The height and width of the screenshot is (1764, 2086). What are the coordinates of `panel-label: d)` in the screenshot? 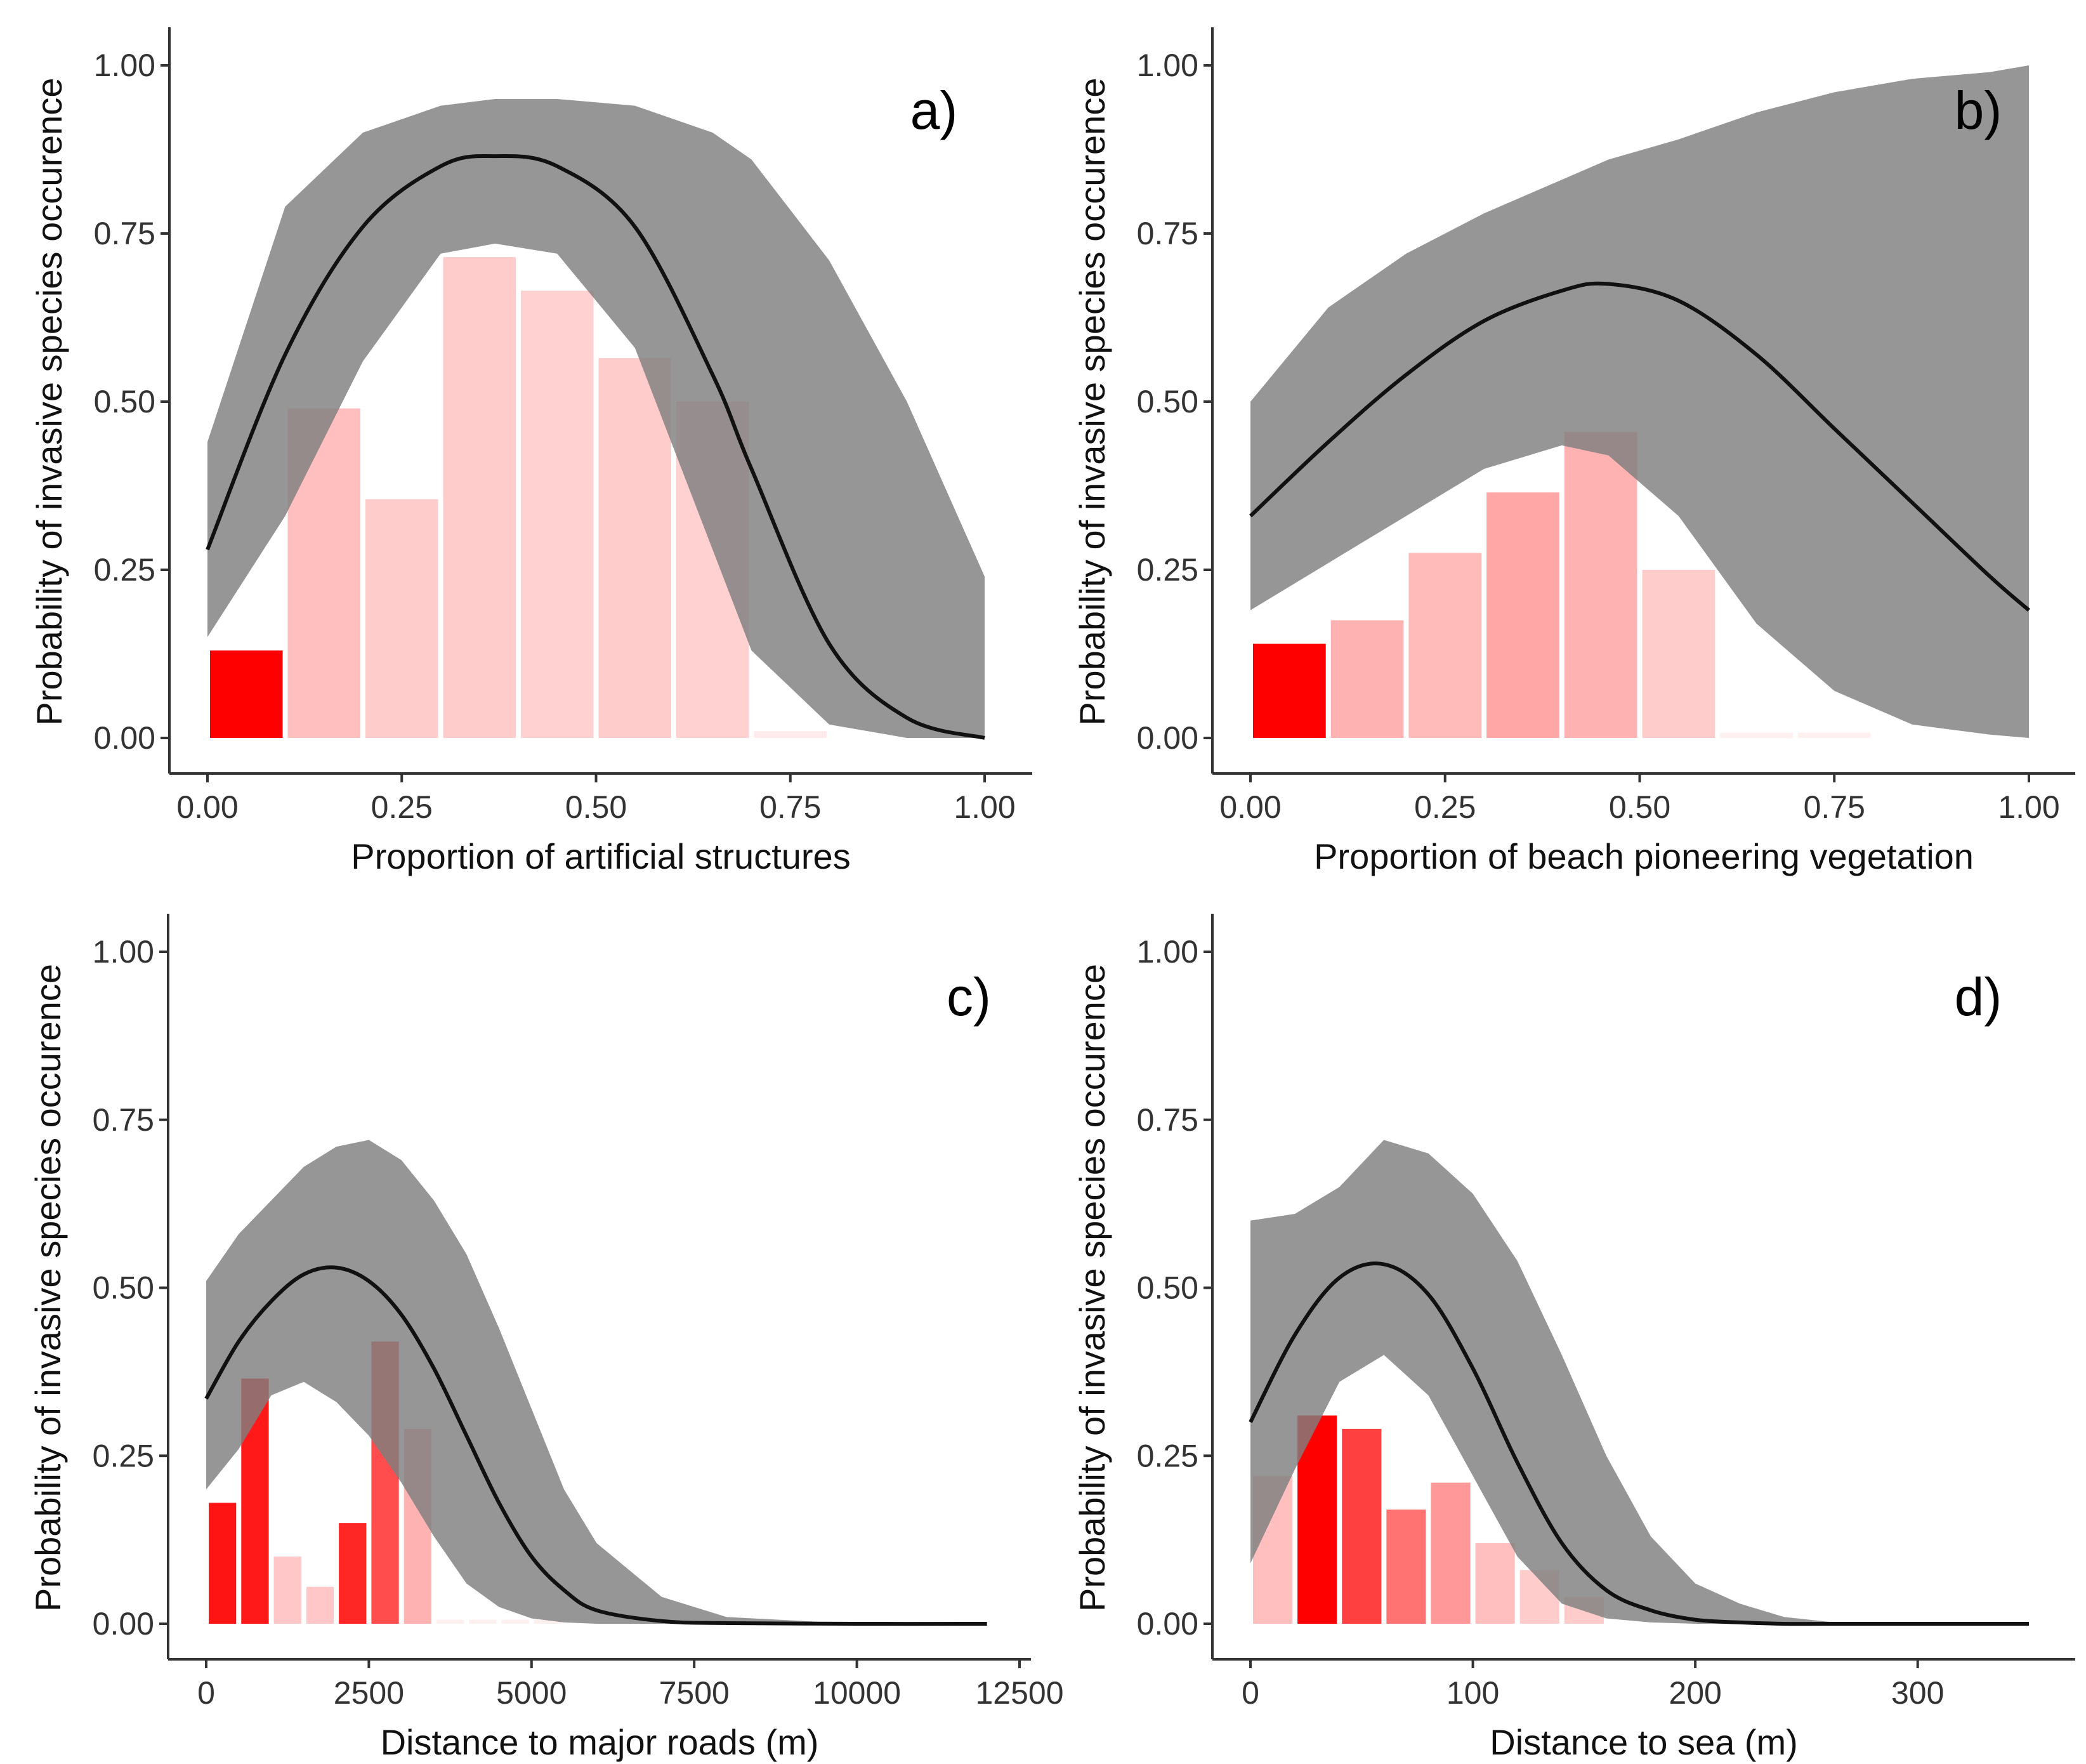 It's located at (1978, 997).